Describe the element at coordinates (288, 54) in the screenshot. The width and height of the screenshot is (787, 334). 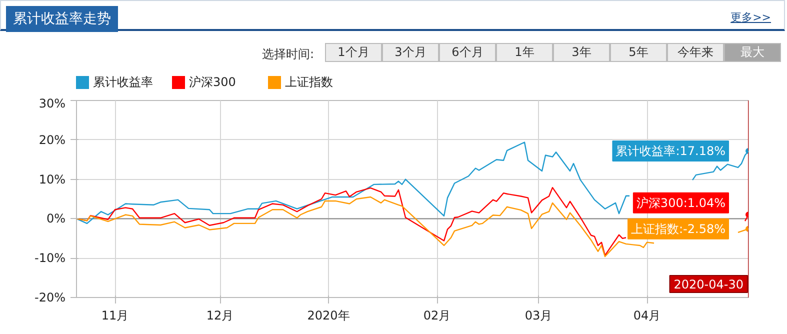
I see `text: 选择时间:` at that location.